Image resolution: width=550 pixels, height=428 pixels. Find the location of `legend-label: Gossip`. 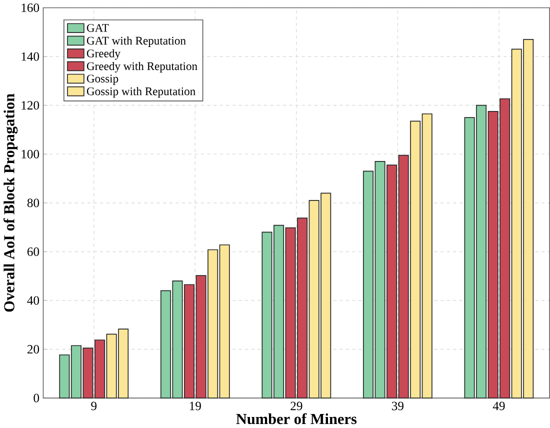

legend-label: Gossip is located at coordinates (102, 79).